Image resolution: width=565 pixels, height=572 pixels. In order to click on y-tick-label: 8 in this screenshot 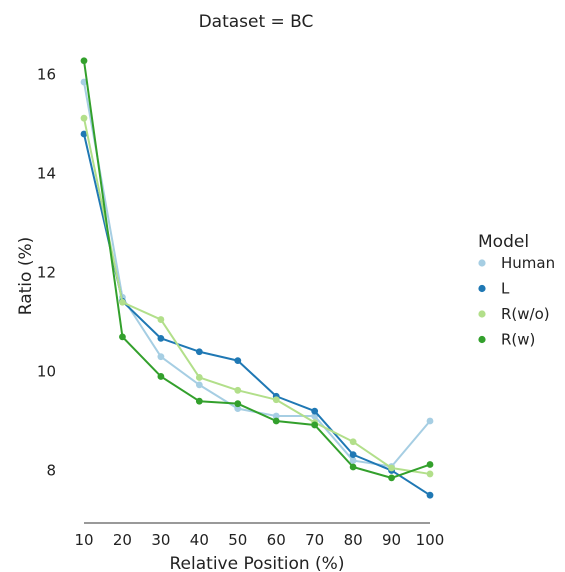, I will do `click(51, 470)`.